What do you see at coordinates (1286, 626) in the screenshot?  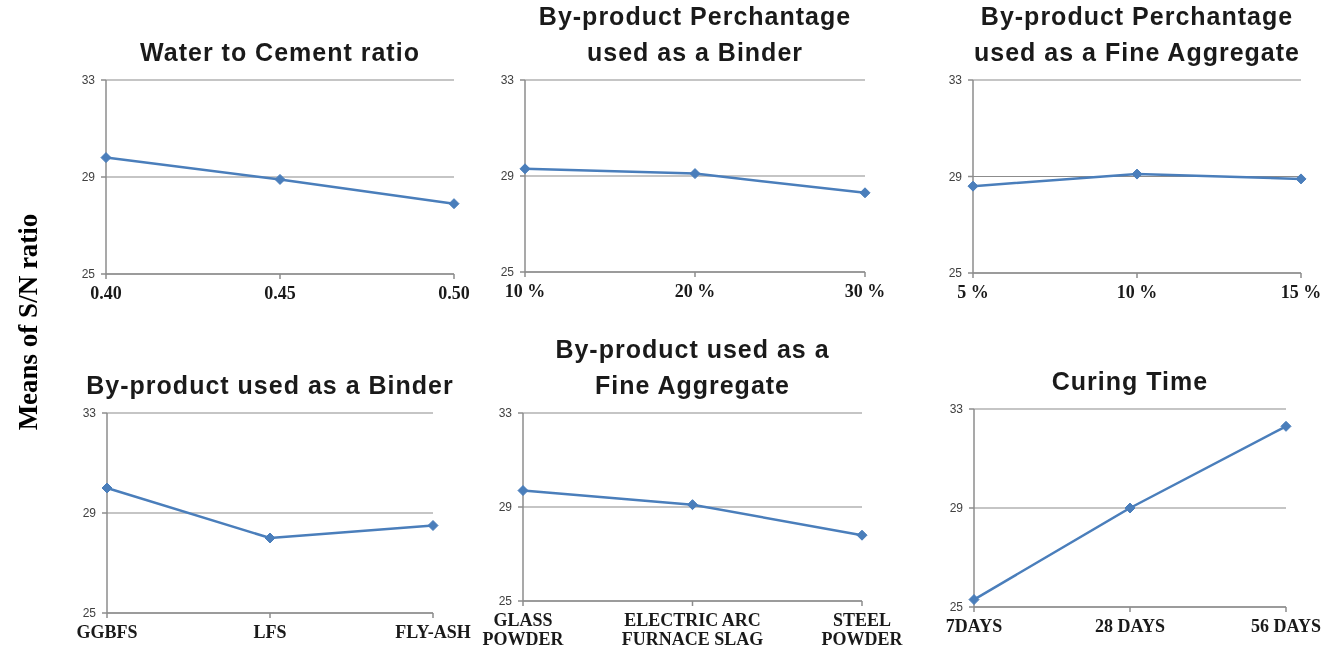 I see `x-tick-label: 56 DAYS` at bounding box center [1286, 626].